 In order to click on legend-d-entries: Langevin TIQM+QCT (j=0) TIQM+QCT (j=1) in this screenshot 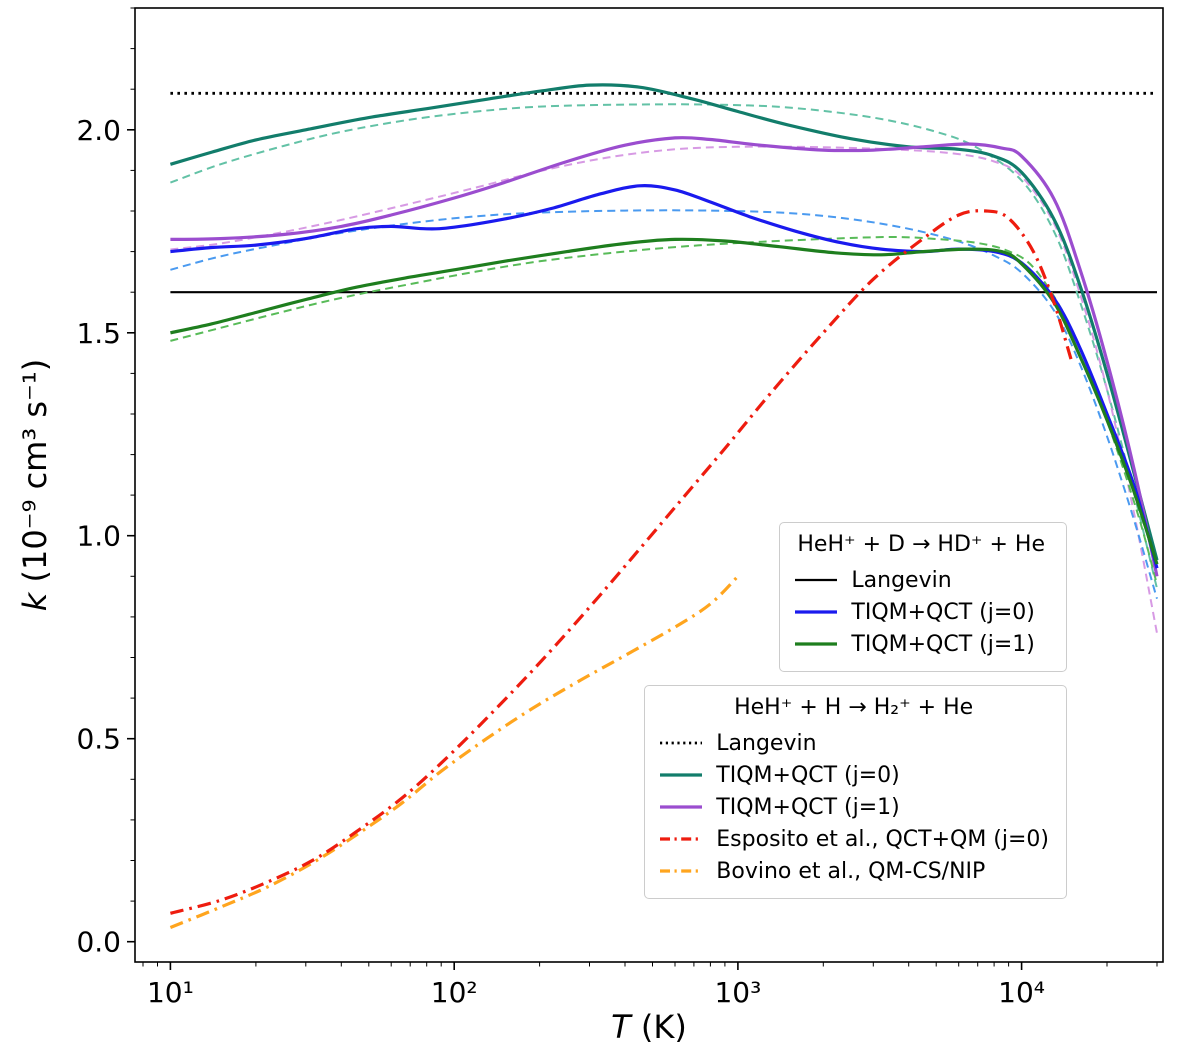, I will do `click(921, 612)`.